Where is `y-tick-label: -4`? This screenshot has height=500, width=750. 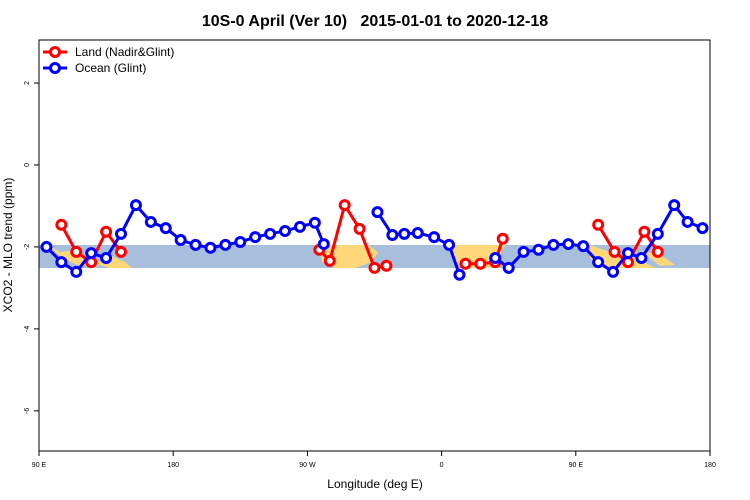
y-tick-label: -4 is located at coordinates (27, 329).